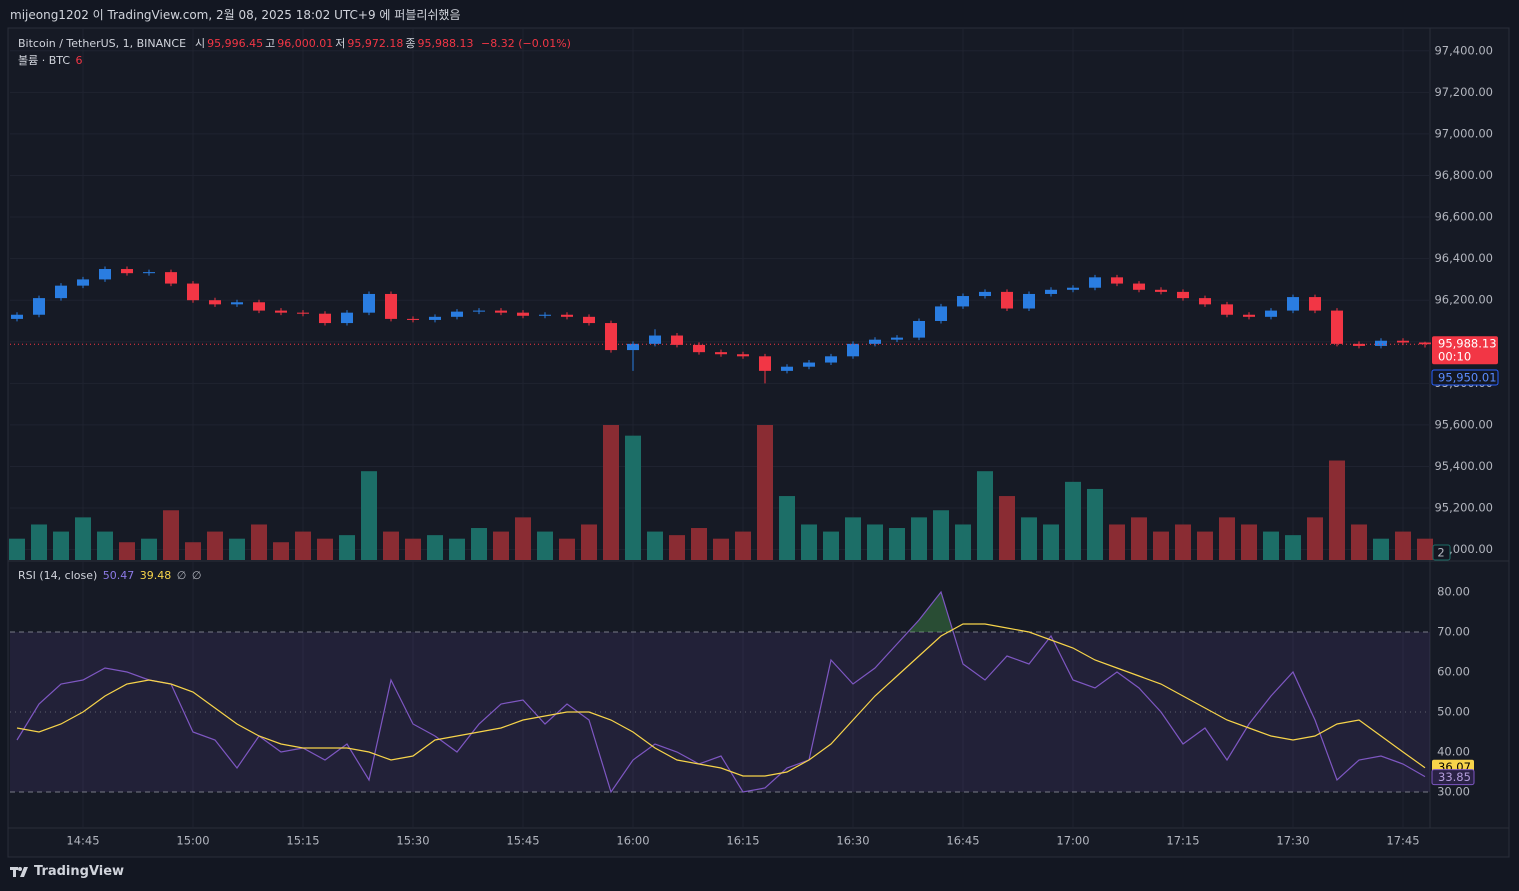 This screenshot has width=1519, height=891. I want to click on x-tick-label: 15:00, so click(192, 841).